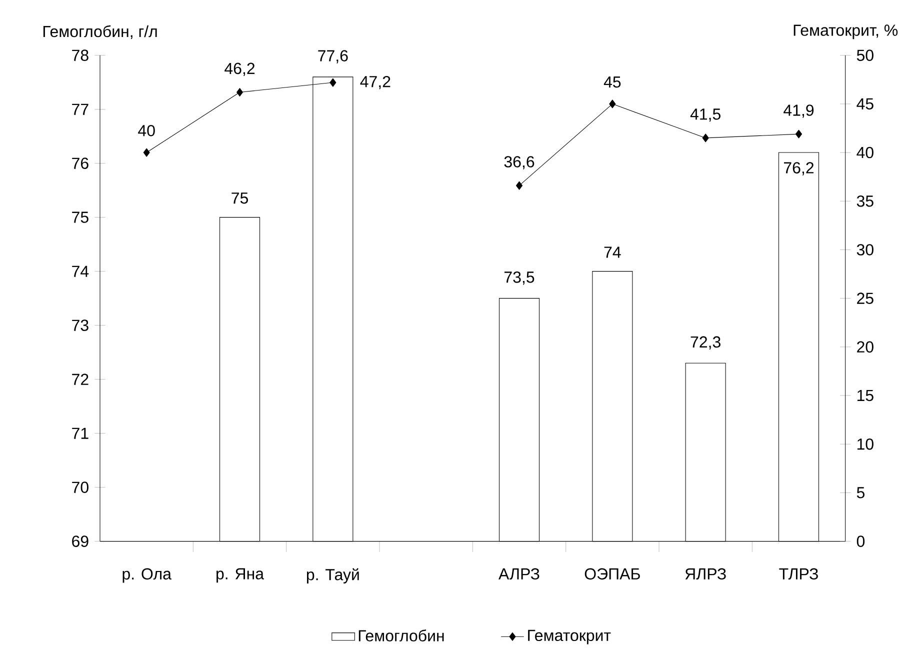 The width and height of the screenshot is (899, 652). What do you see at coordinates (240, 198) in the screenshot?
I see `data-label: 75` at bounding box center [240, 198].